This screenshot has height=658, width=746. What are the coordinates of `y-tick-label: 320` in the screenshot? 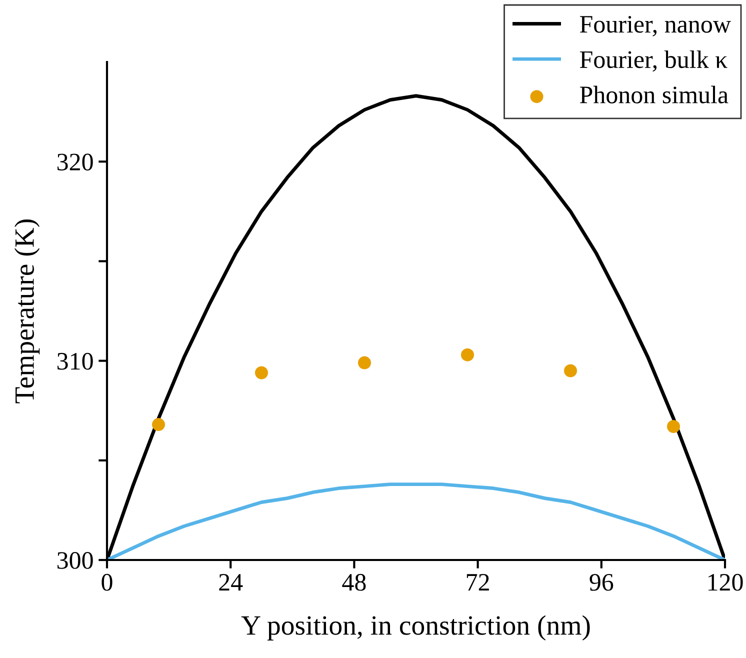 It's located at (75, 162).